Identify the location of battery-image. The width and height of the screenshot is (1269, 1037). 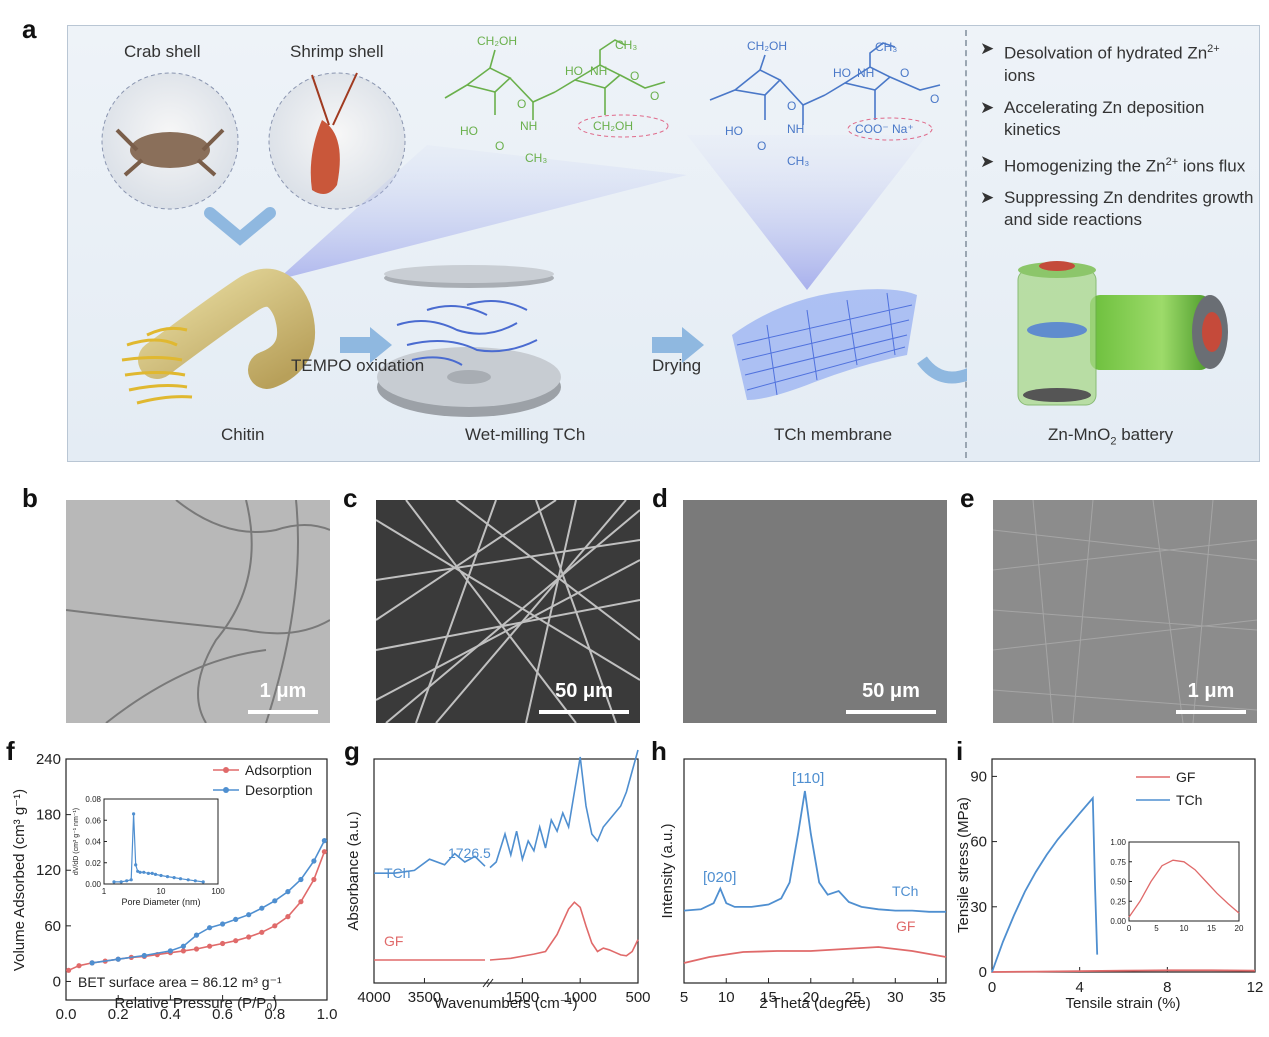
(1122, 333).